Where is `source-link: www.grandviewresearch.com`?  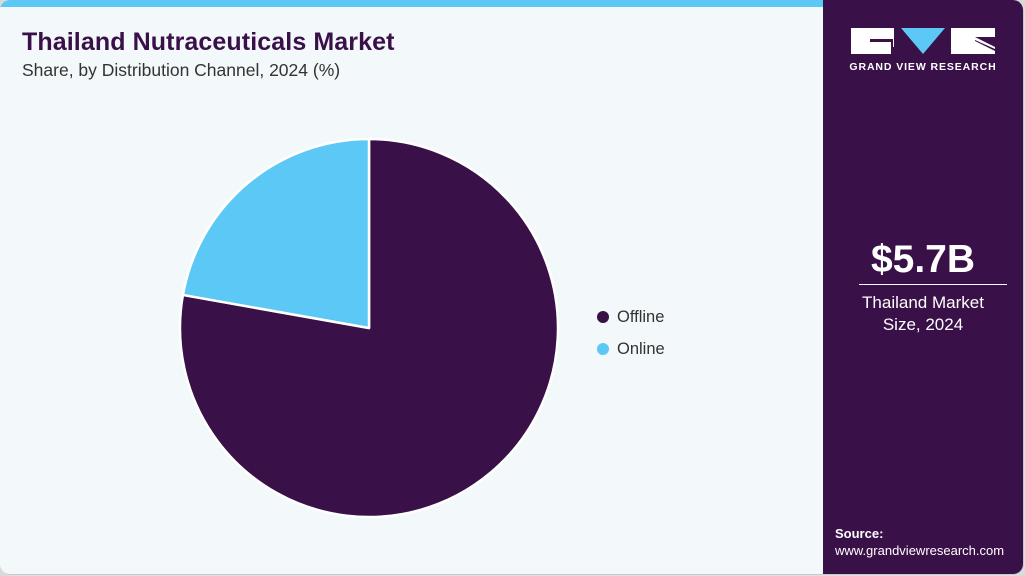
source-link: www.grandviewresearch.com is located at coordinates (920, 550).